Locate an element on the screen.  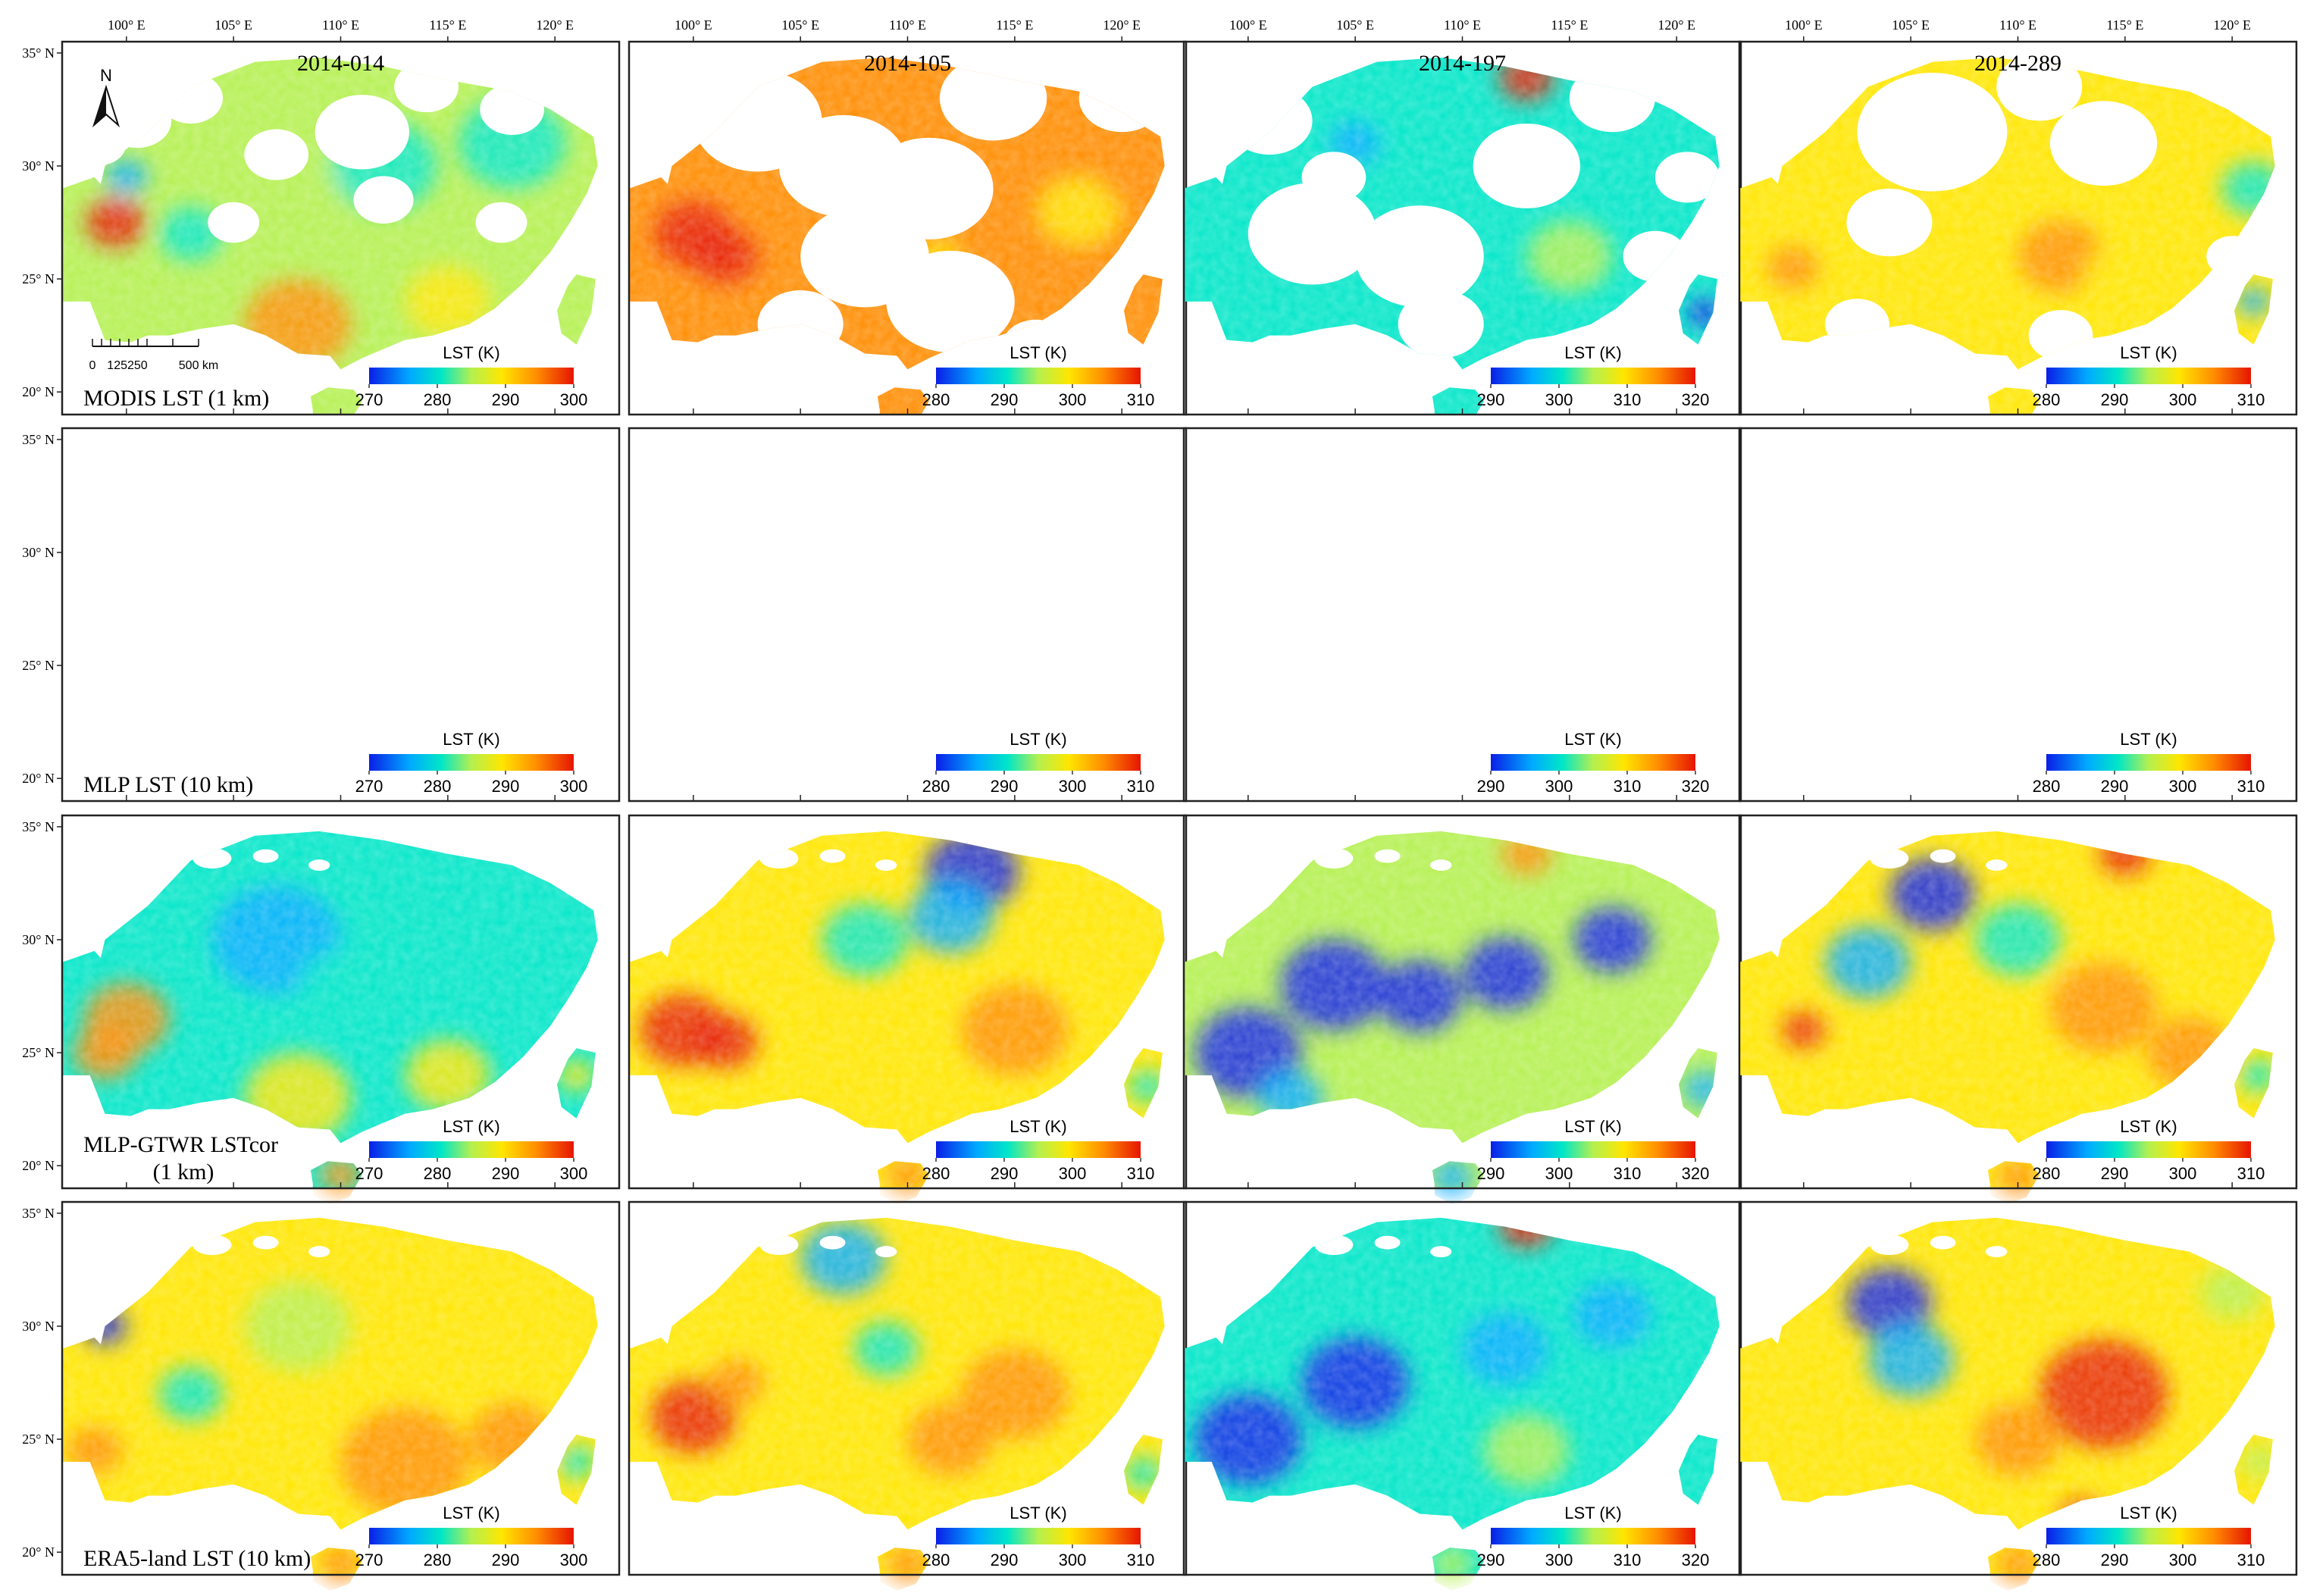
row-label-text: MODIS LST (1 km) is located at coordinates (176, 399).